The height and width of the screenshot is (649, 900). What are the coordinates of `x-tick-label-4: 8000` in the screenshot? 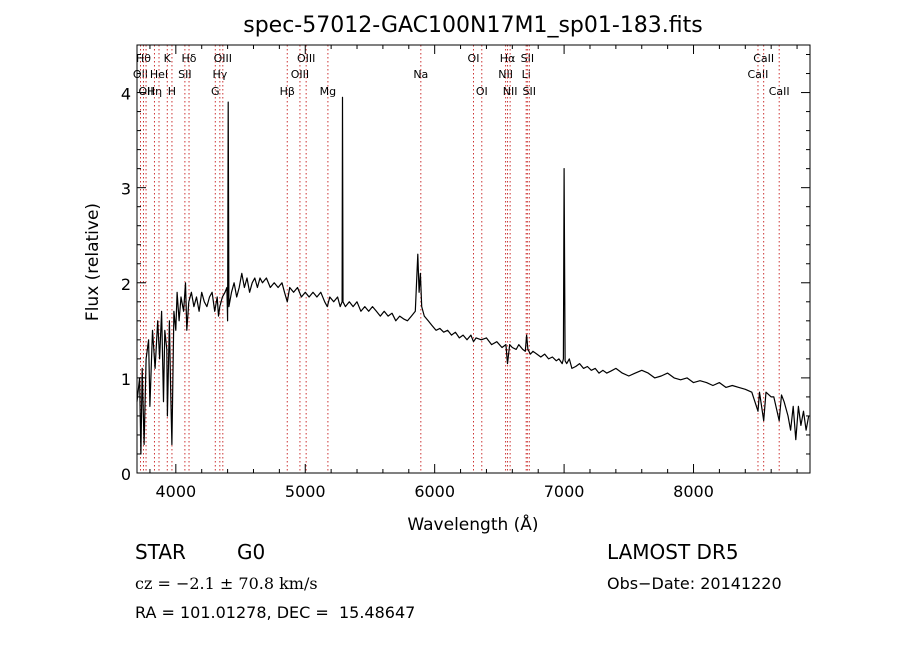 It's located at (693, 491).